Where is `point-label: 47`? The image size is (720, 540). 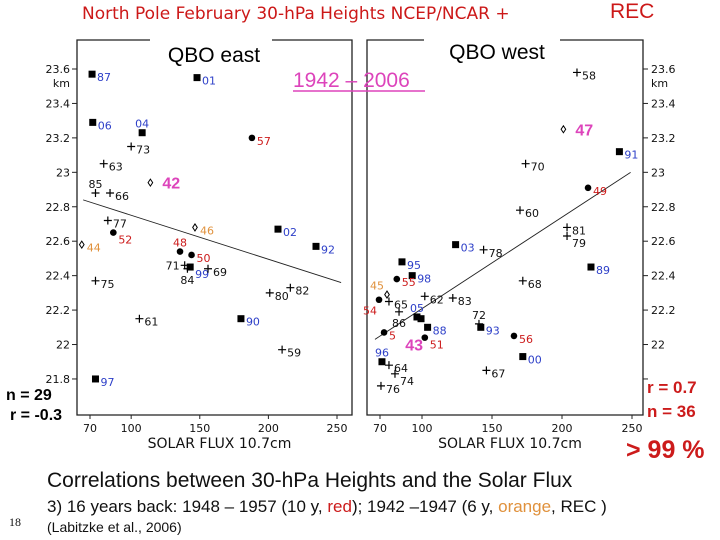 point-label: 47 is located at coordinates (584, 130).